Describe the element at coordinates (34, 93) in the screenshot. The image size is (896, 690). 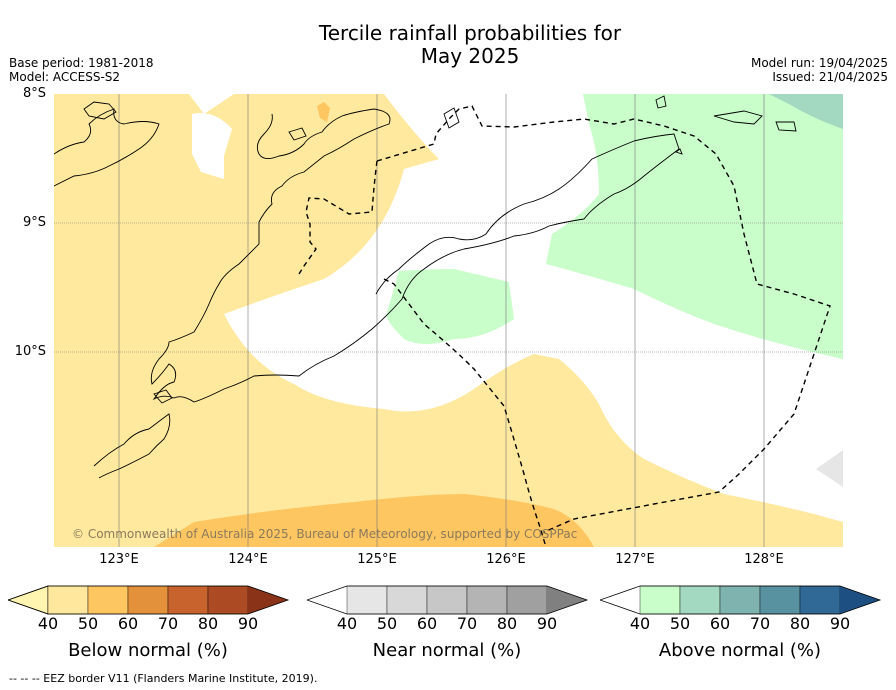
I see `lat-label-8s: 8°S` at that location.